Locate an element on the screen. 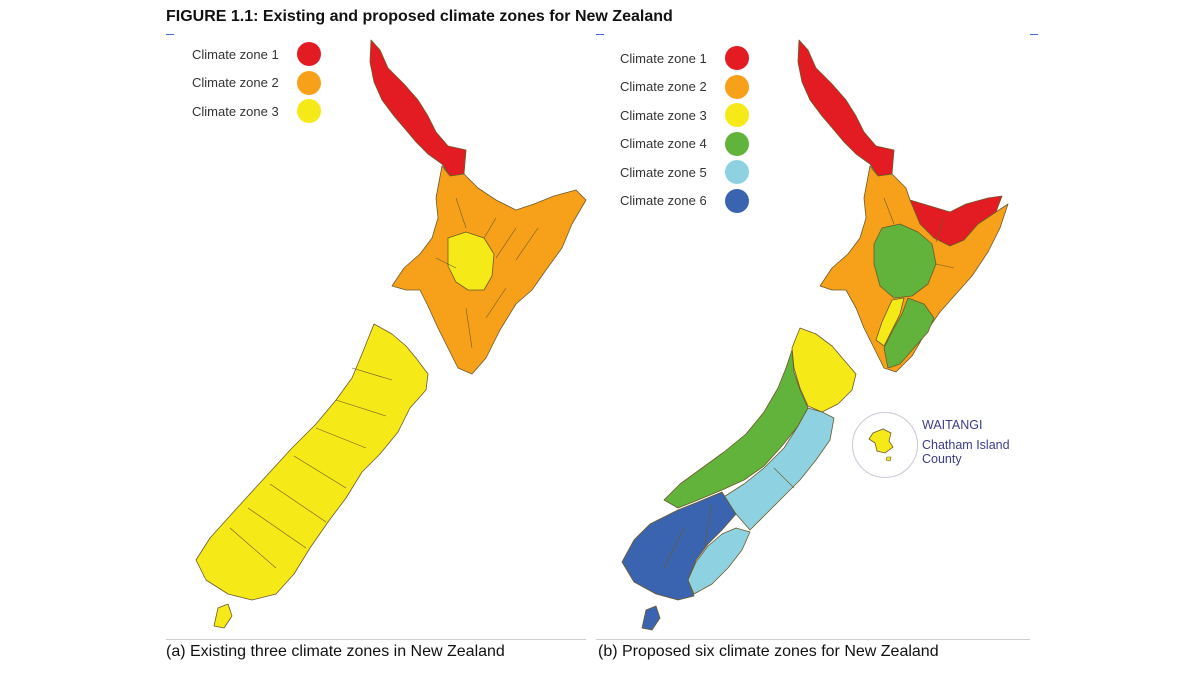  region-central-plateau-zone3 is located at coordinates (471, 261).